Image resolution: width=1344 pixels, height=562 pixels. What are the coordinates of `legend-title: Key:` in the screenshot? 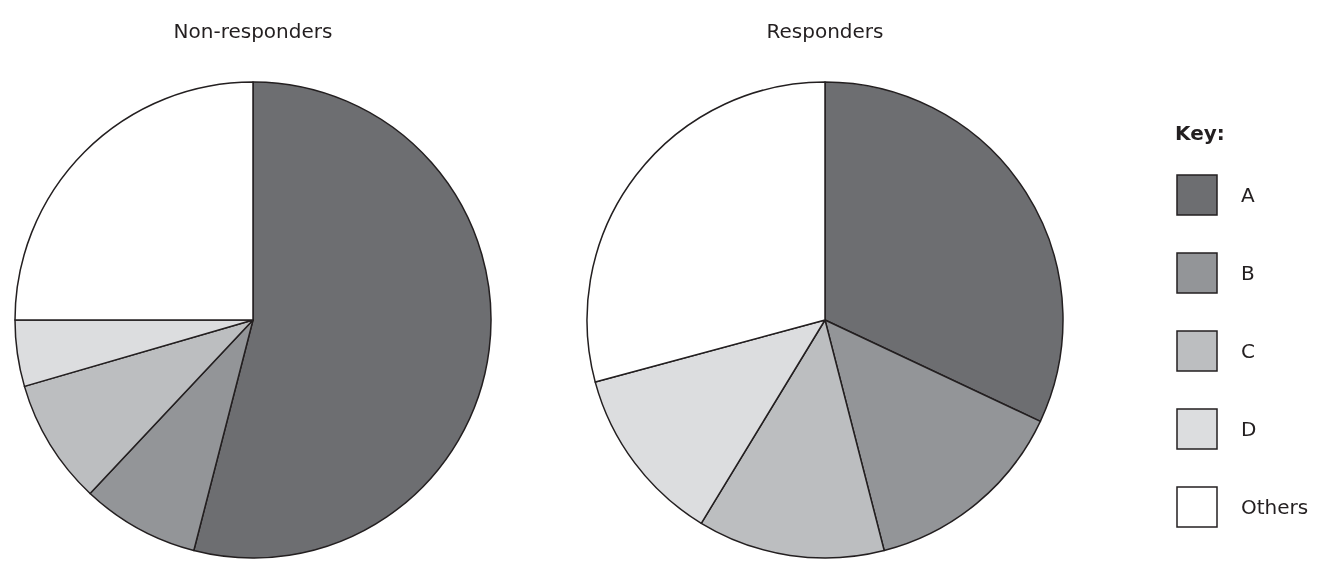 It's located at (1200, 133).